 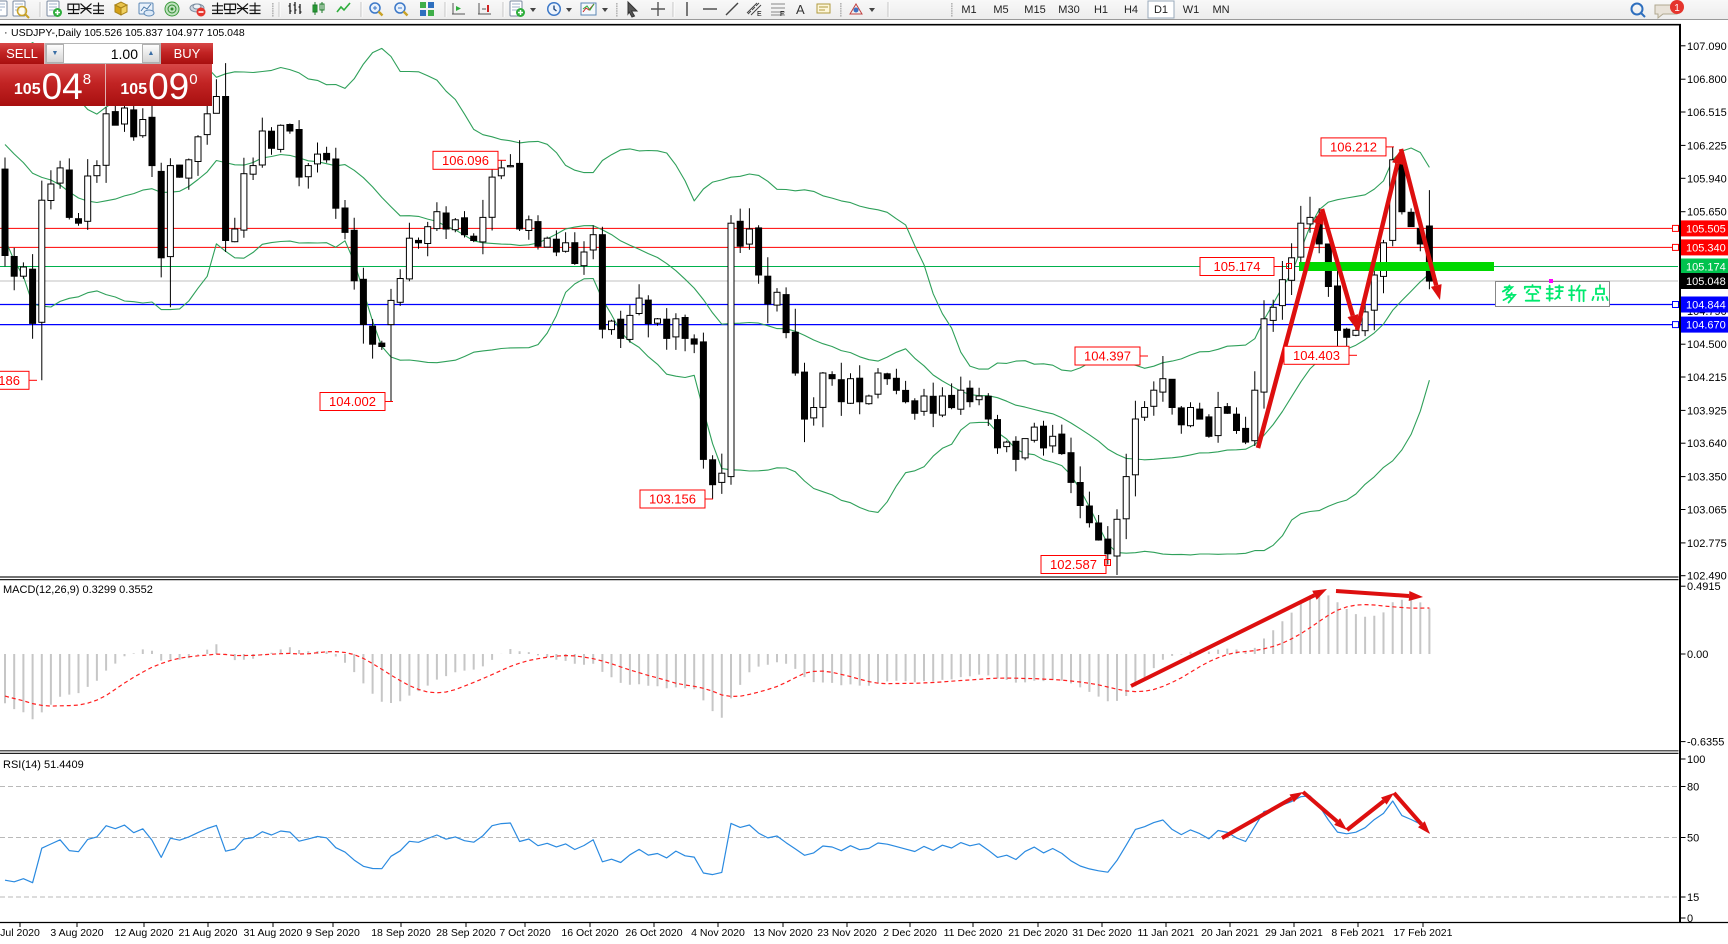 I want to click on svg-text: 4 Nov 2020, so click(x=718, y=933).